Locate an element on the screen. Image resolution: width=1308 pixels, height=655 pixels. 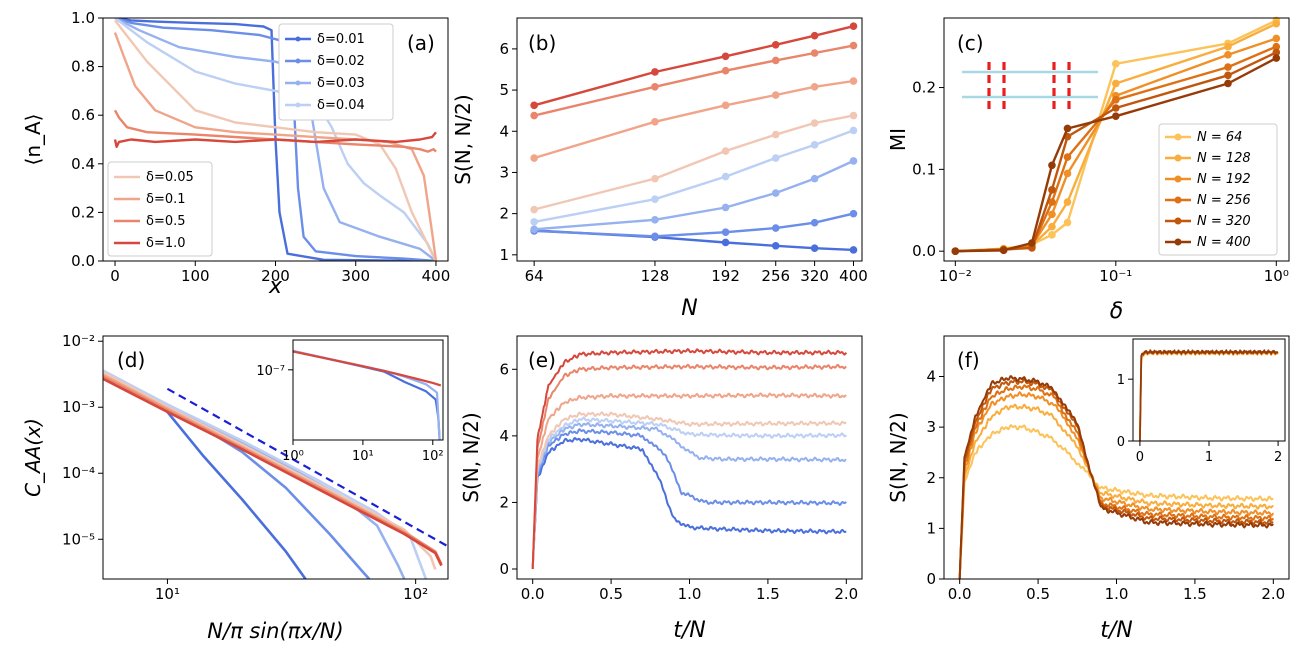
legend-label: δ=0.04 is located at coordinates (341, 105).